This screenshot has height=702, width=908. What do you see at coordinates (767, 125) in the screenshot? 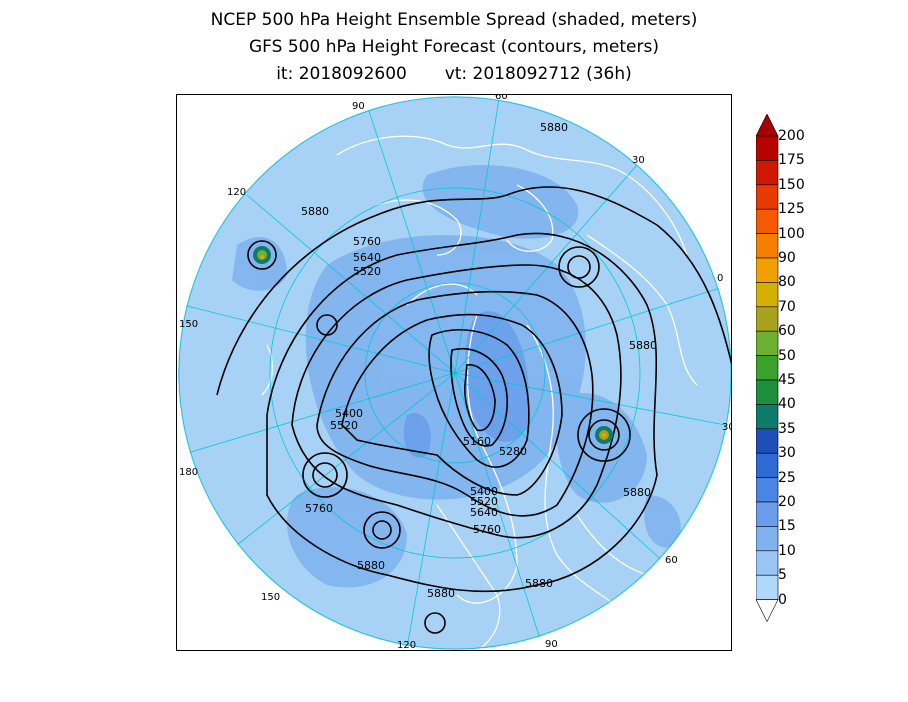
I see `colorbar-top-arrow` at bounding box center [767, 125].